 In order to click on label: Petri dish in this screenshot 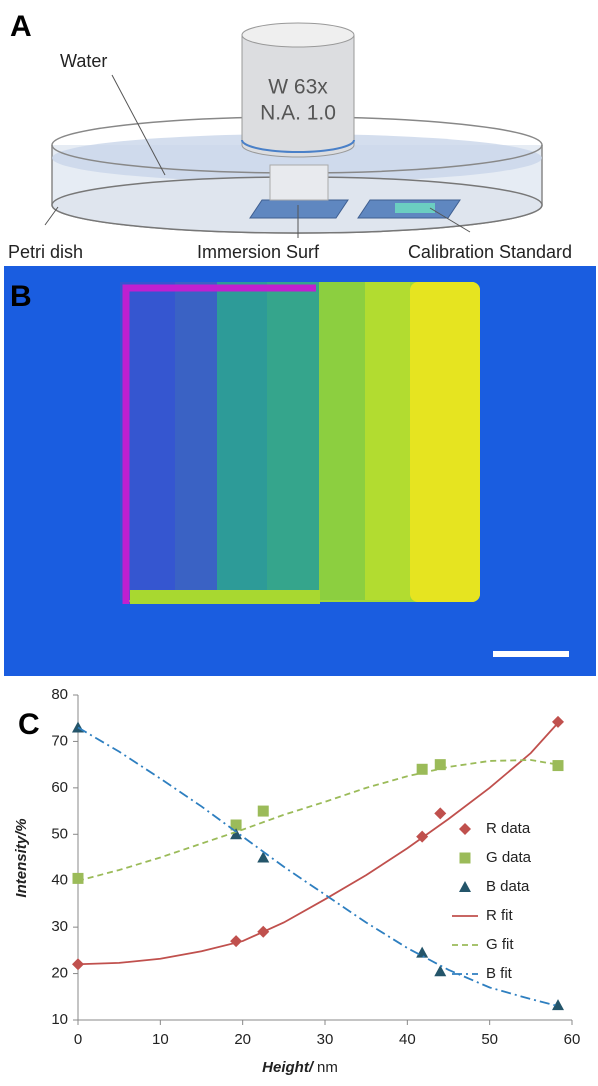, I will do `click(45, 252)`.